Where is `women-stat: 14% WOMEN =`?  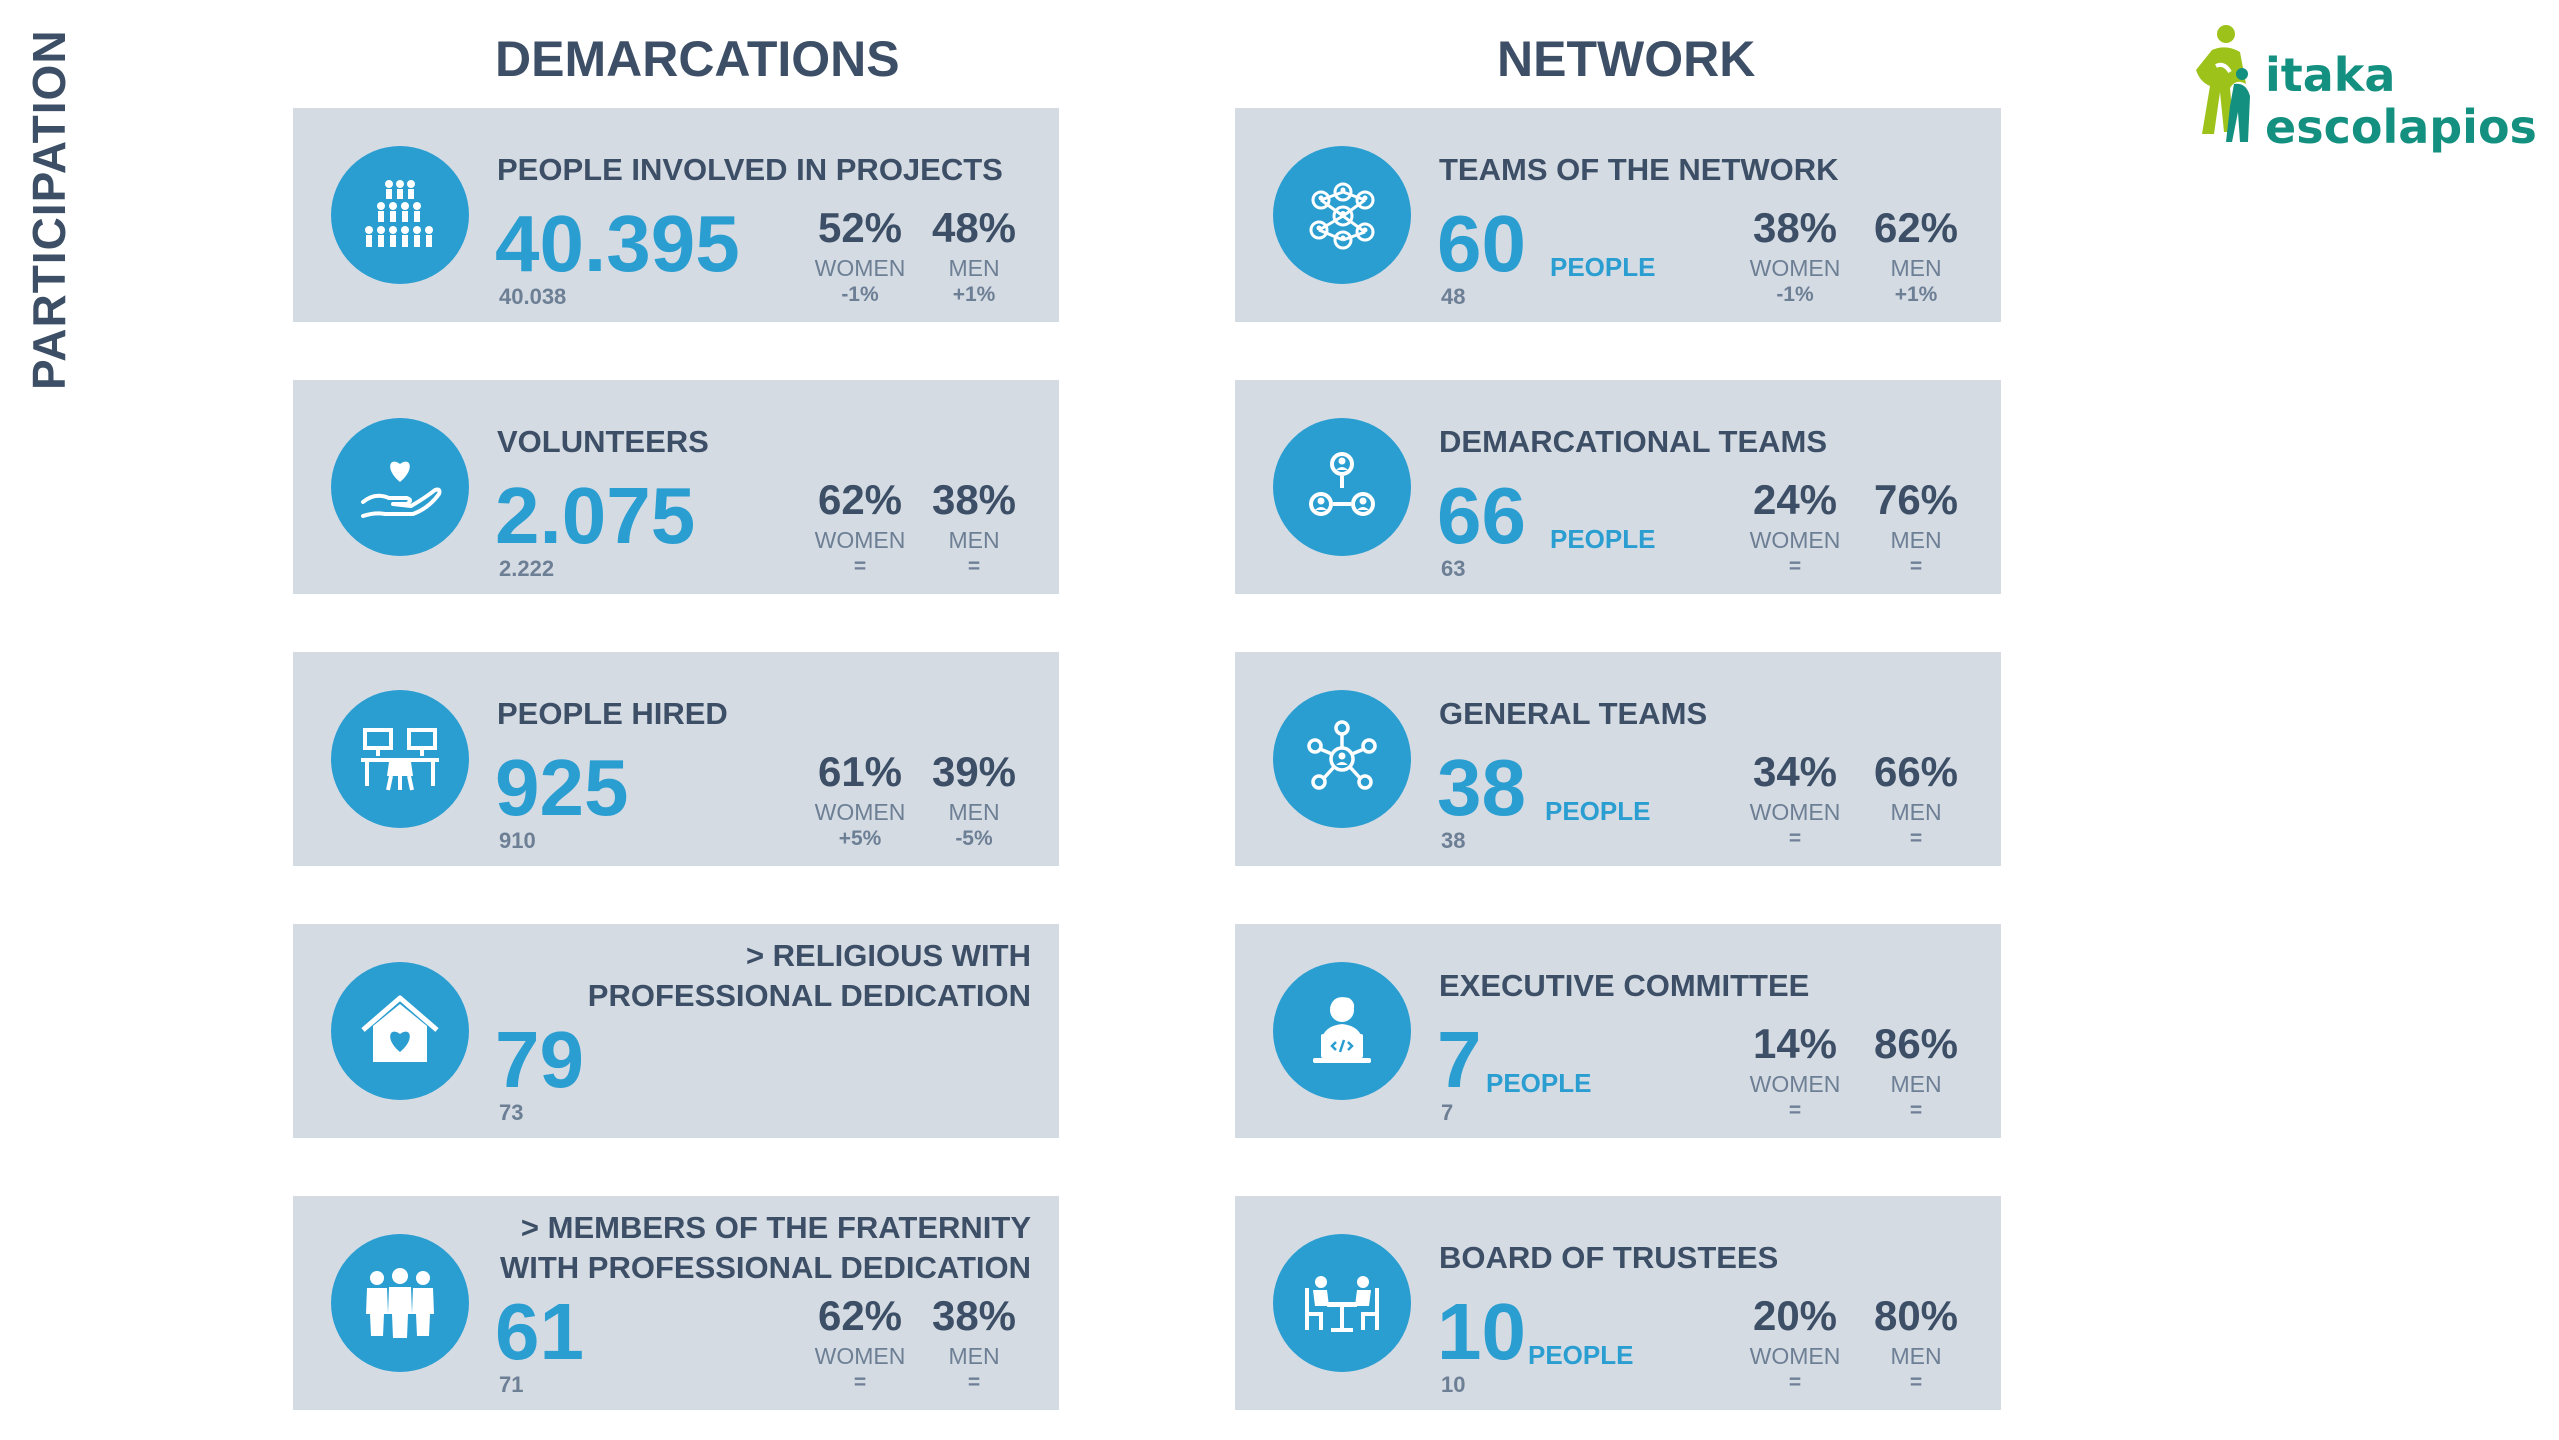
women-stat: 14% WOMEN = is located at coordinates (1795, 1072).